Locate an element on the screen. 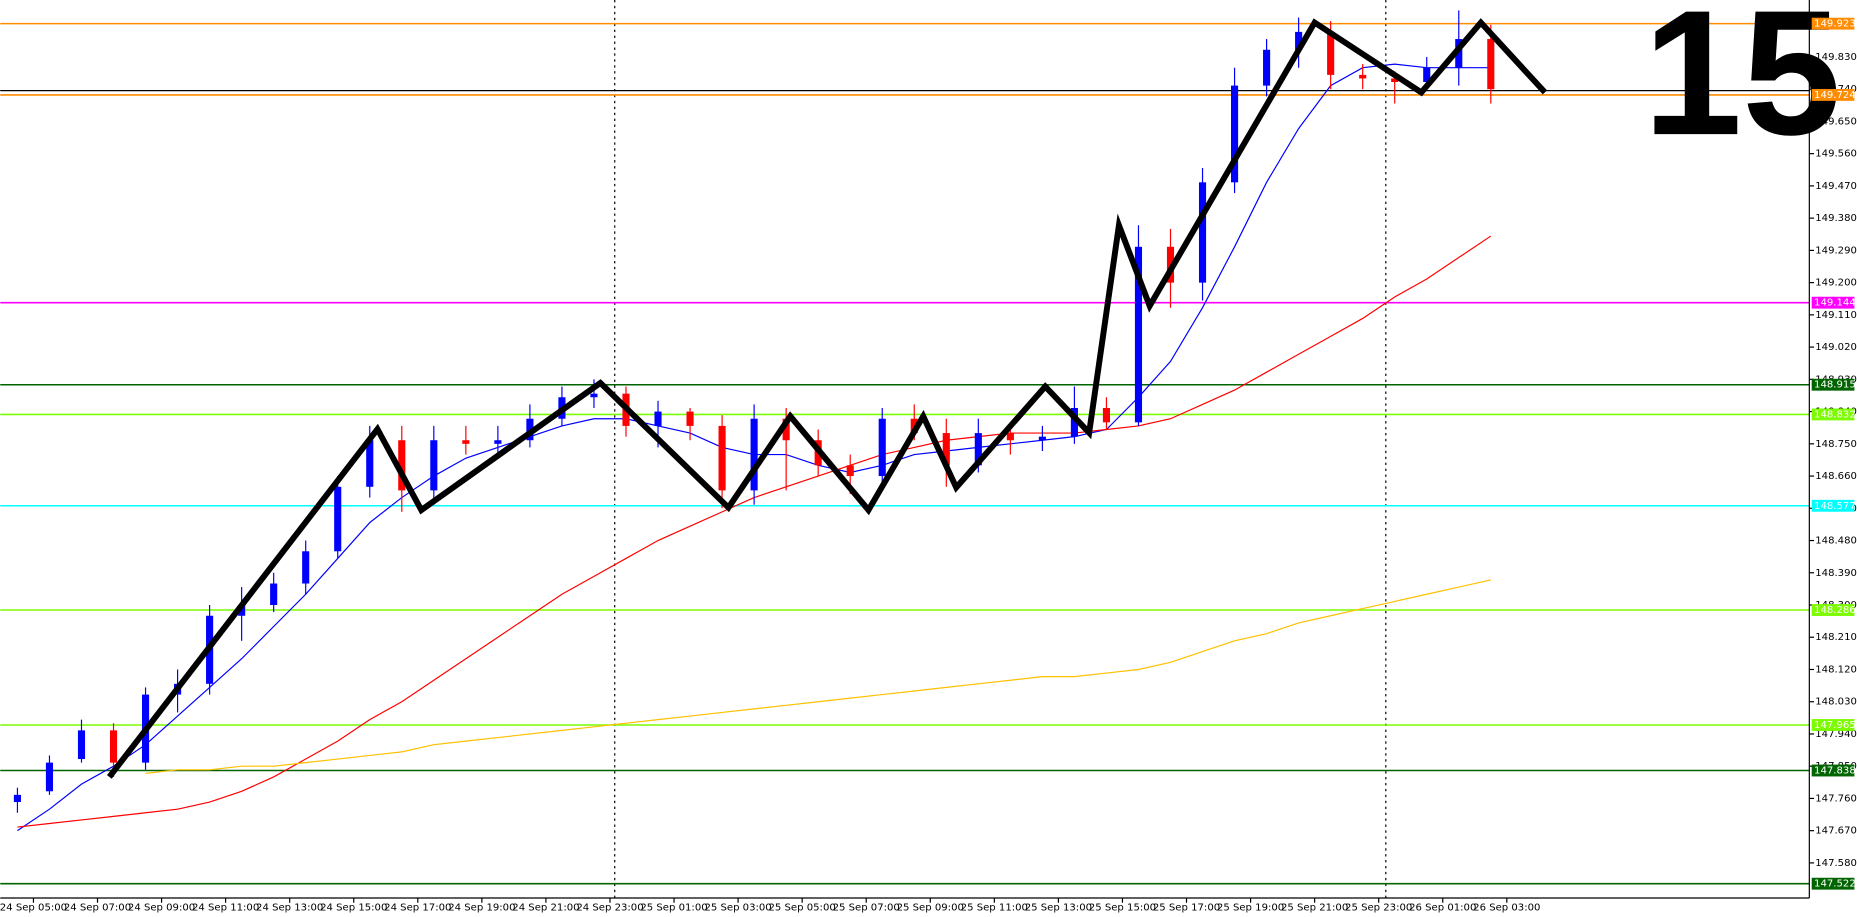  x-tick-label: 24 Sep 23:00 is located at coordinates (609, 908).